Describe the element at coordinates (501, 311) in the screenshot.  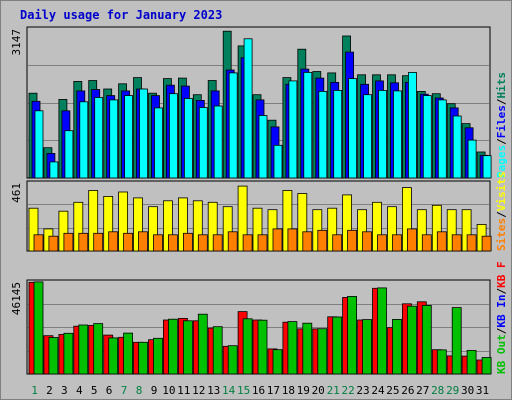
I see `legend-item-kb-in: KB In` at that location.